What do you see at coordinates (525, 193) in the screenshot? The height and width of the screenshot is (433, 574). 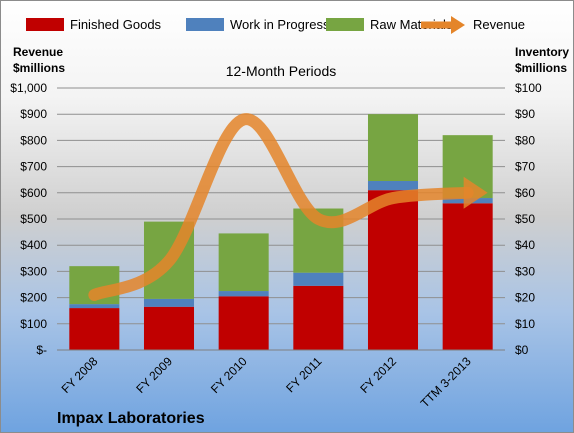 I see `right-tick-label: $60` at bounding box center [525, 193].